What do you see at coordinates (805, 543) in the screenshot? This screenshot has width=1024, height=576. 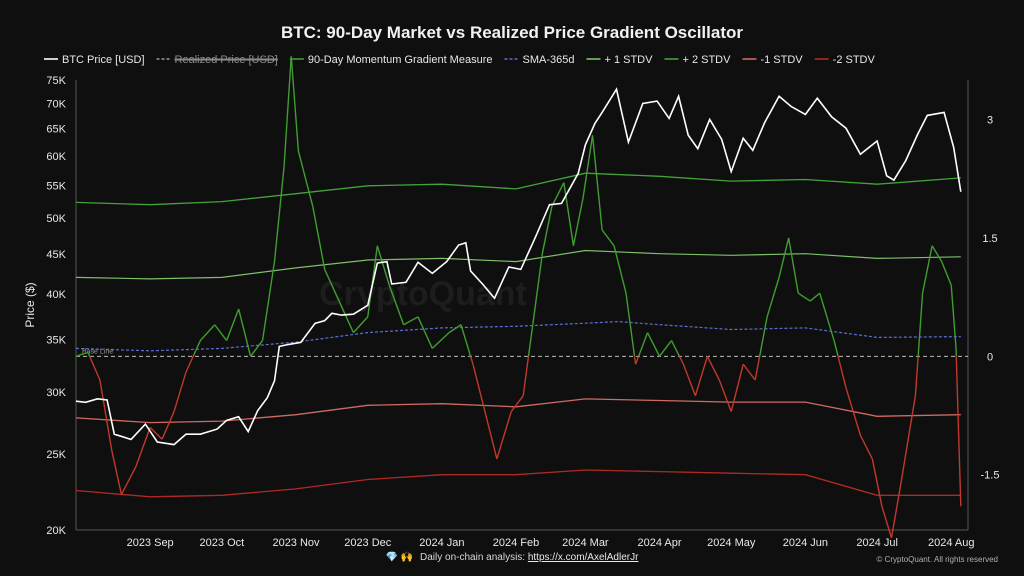 I see `x-tick-label-9: 2024 Jun` at bounding box center [805, 543].